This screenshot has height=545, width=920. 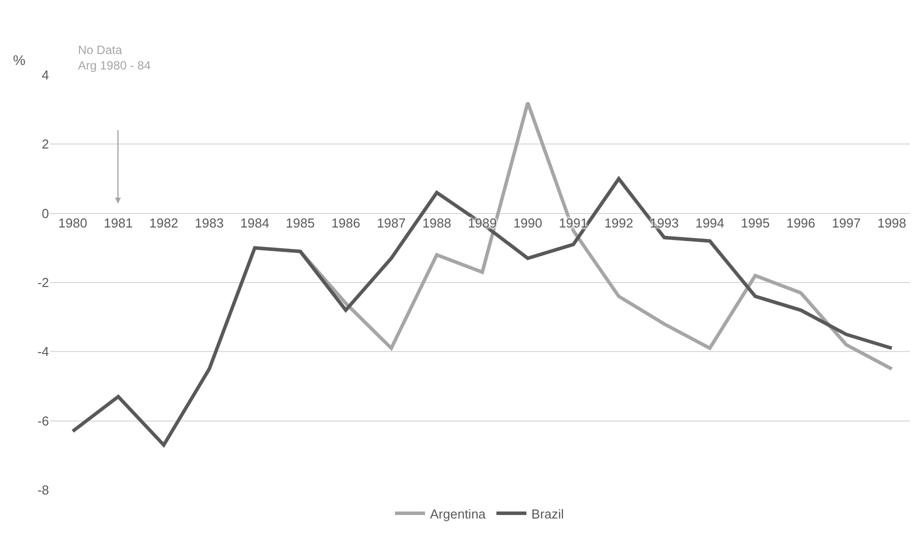 I want to click on y-tick-label: 4, so click(x=45, y=75).